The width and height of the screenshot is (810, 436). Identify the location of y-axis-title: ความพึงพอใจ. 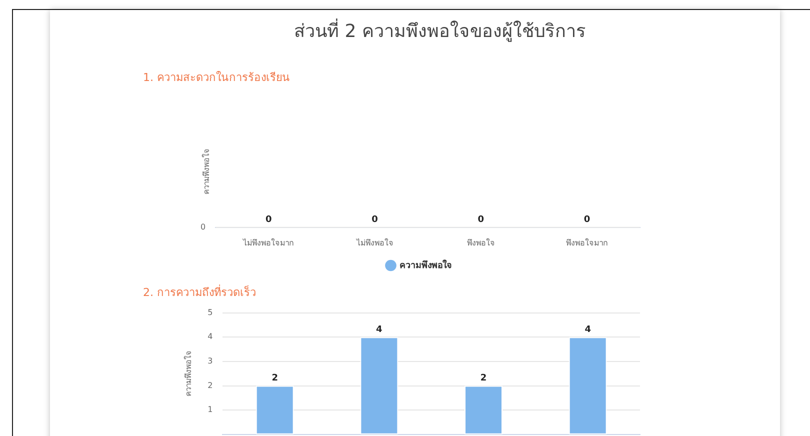
(188, 373).